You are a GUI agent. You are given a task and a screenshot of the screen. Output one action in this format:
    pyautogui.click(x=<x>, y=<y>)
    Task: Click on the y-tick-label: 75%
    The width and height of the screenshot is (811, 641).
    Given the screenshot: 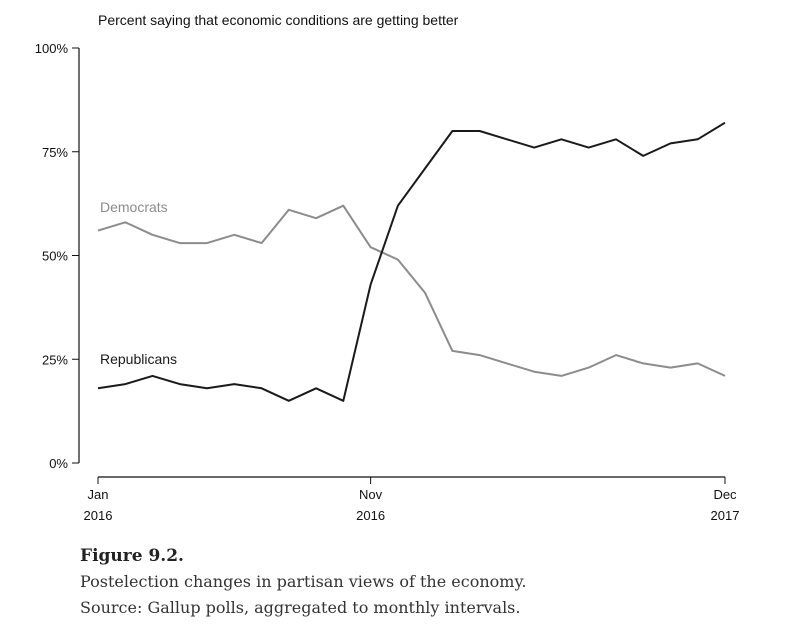 What is the action you would take?
    pyautogui.click(x=55, y=152)
    